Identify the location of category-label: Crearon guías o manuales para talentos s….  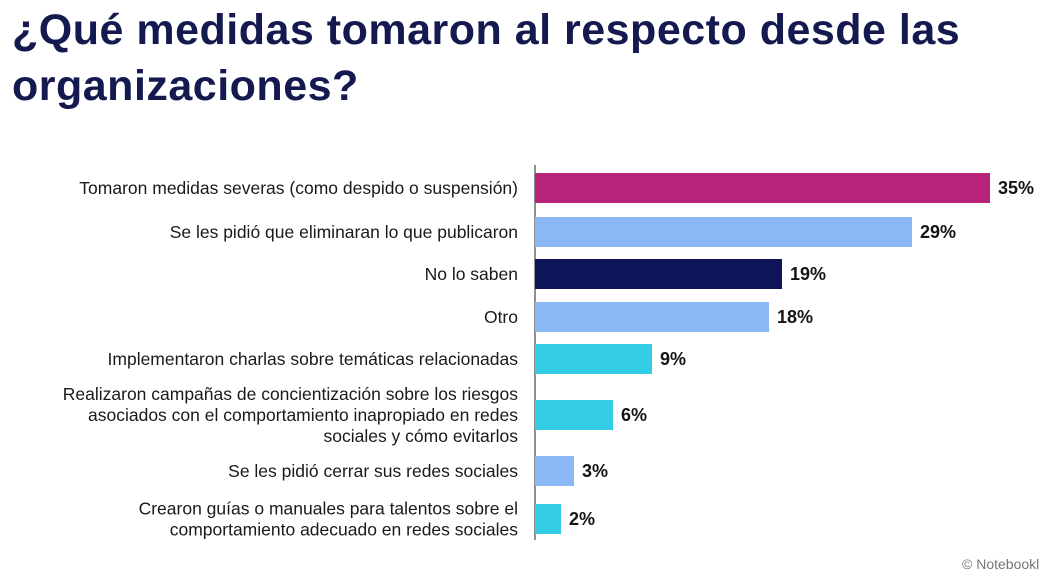
(329, 519).